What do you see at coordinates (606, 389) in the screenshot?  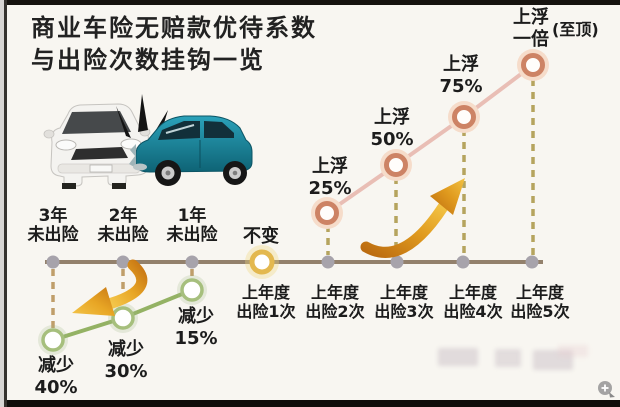 I see `zoom-watermark-icon` at bounding box center [606, 389].